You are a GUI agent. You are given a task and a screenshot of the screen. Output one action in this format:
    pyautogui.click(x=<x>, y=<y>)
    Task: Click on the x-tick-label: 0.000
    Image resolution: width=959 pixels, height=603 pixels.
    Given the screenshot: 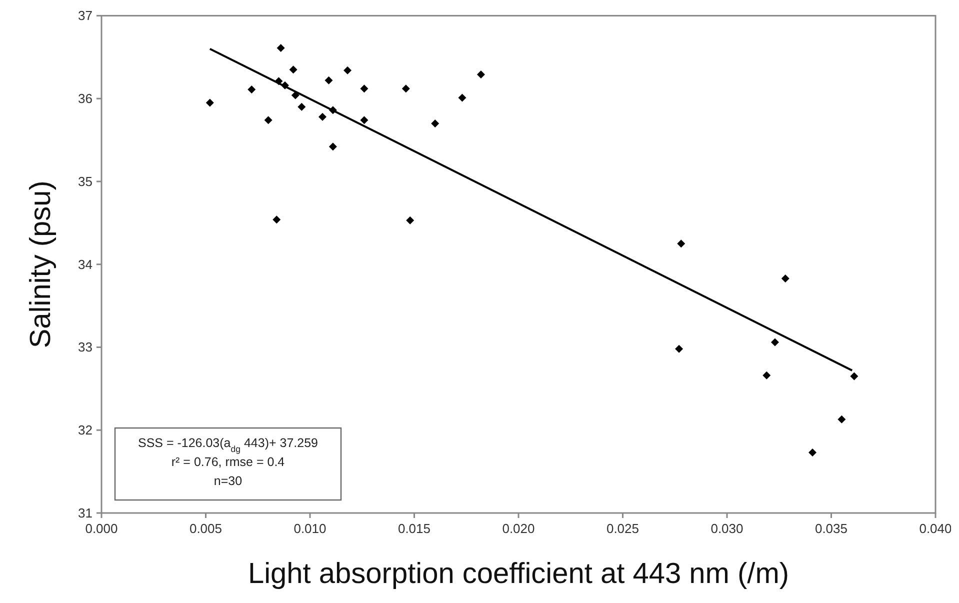 What is the action you would take?
    pyautogui.click(x=101, y=528)
    